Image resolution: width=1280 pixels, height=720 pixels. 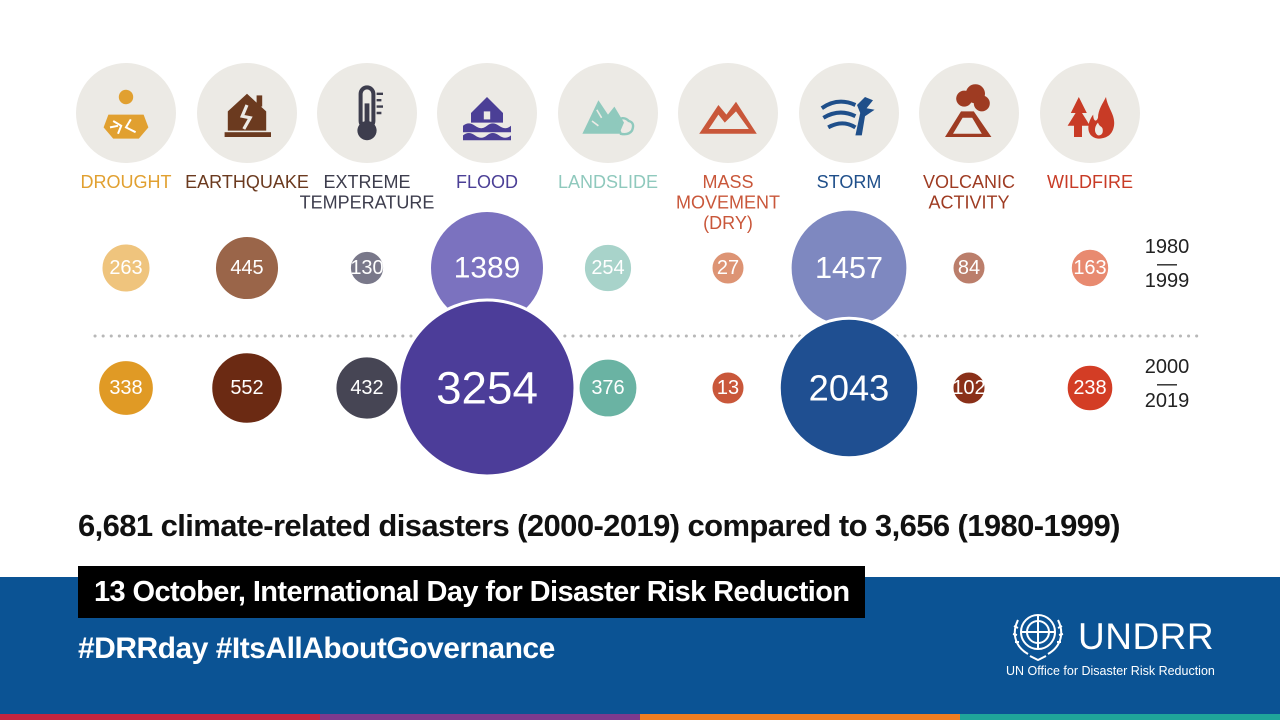 I want to click on category-label-drought: DROUGHT, so click(x=126, y=182).